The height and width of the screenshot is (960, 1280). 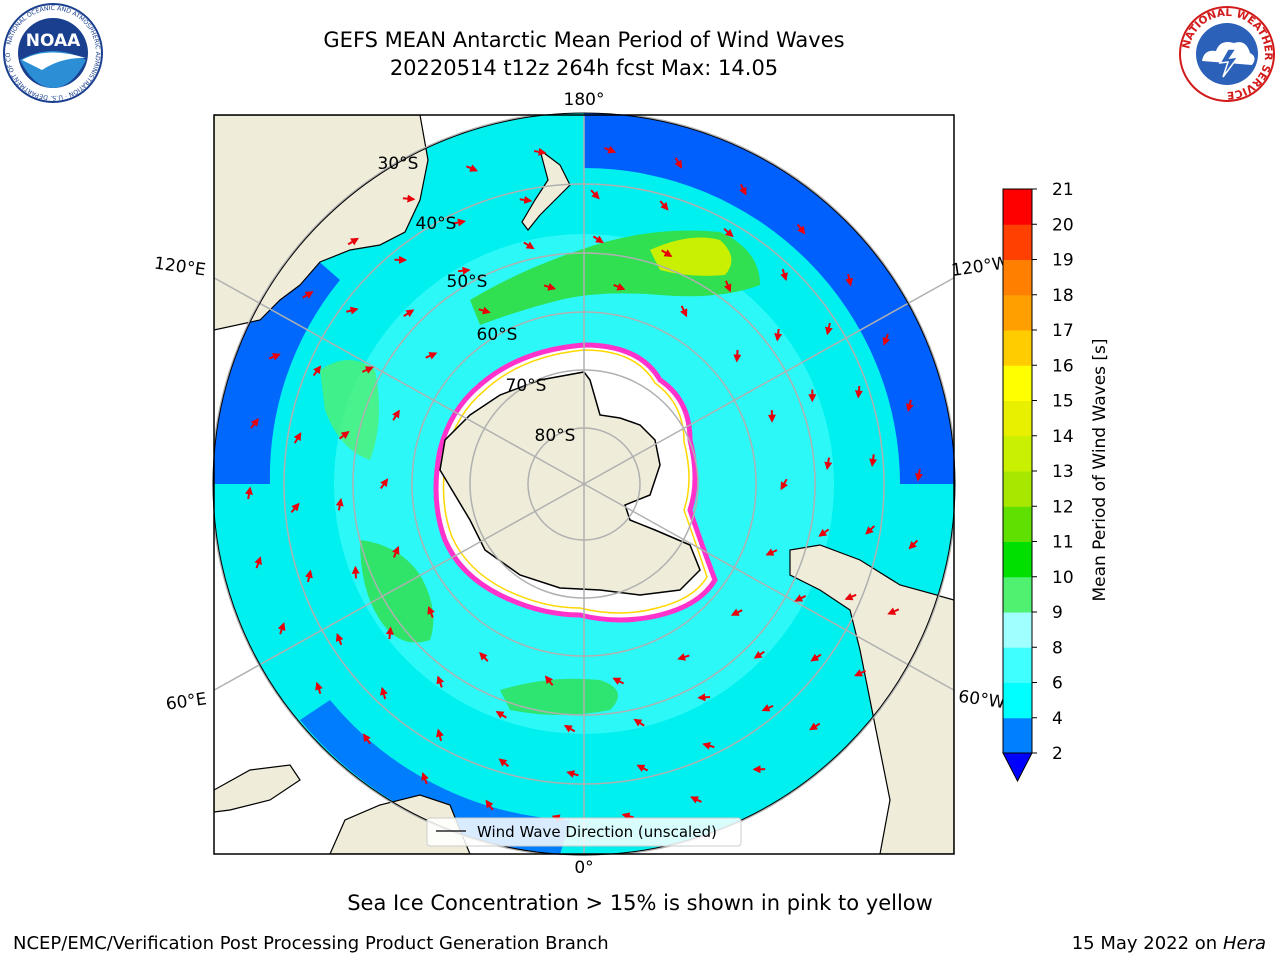 What do you see at coordinates (1144, 943) in the screenshot?
I see `footer-date-text: 15 May 2022 on` at bounding box center [1144, 943].